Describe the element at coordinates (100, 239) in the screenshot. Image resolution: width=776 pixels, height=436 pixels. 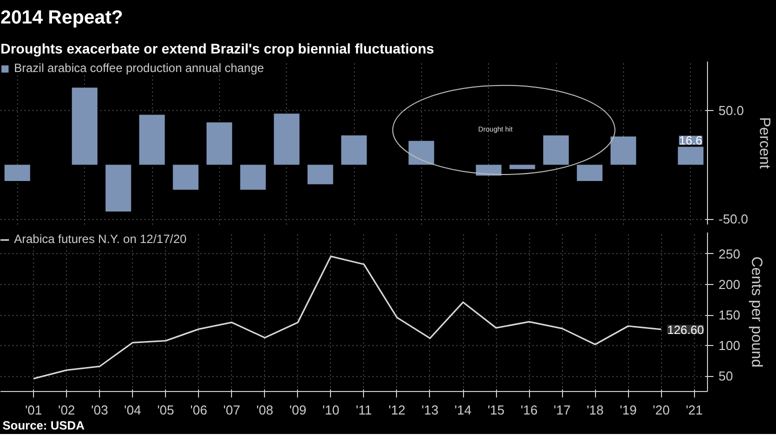
I see `legend-label: Arabica futures N.Y. on 12/17/20` at that location.